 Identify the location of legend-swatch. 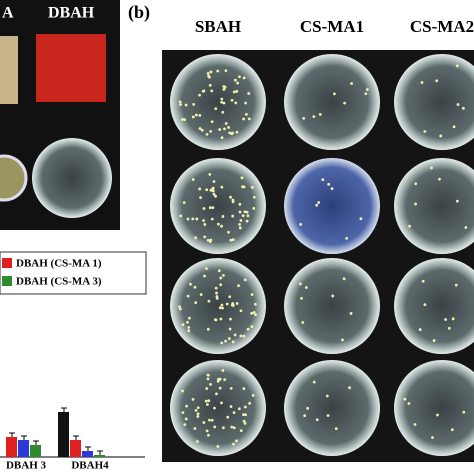
(7, 281).